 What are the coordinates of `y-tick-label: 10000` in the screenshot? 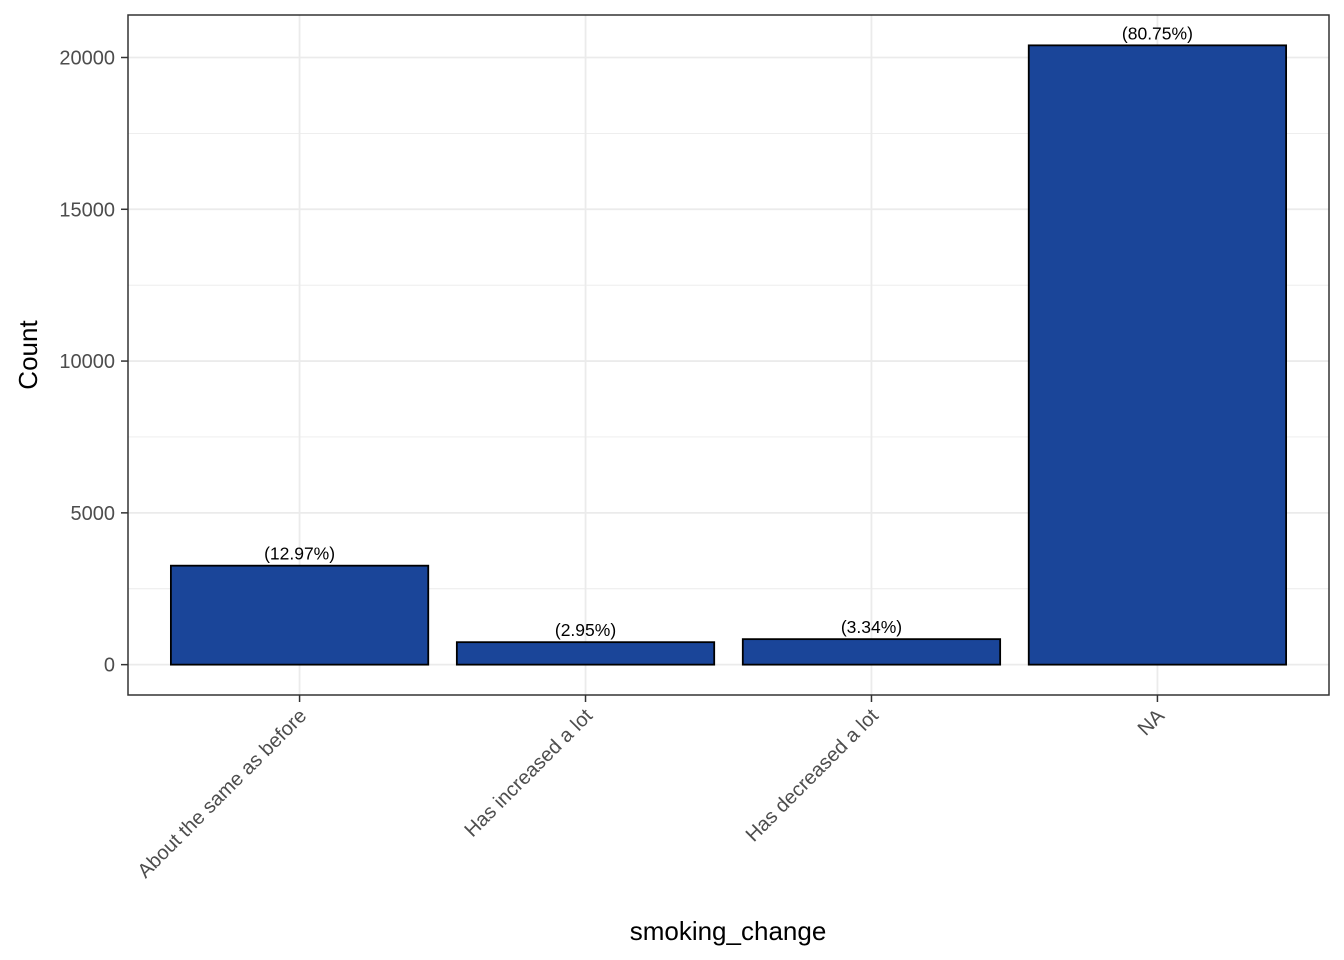 It's located at (87, 362).